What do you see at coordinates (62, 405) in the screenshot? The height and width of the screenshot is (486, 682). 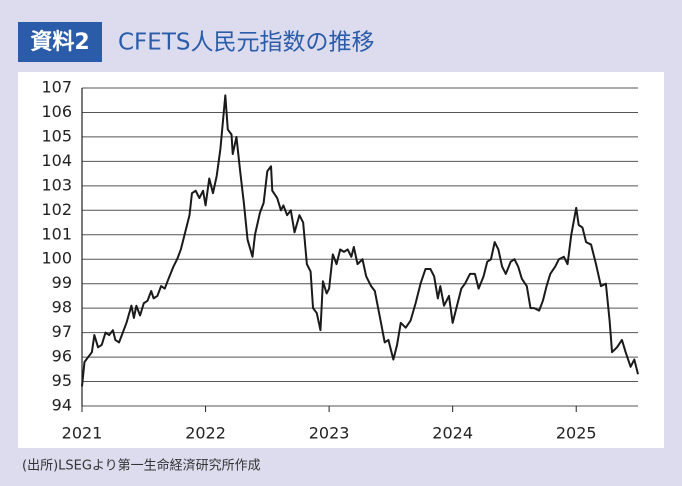 I see `y-tick-label: 94` at bounding box center [62, 405].